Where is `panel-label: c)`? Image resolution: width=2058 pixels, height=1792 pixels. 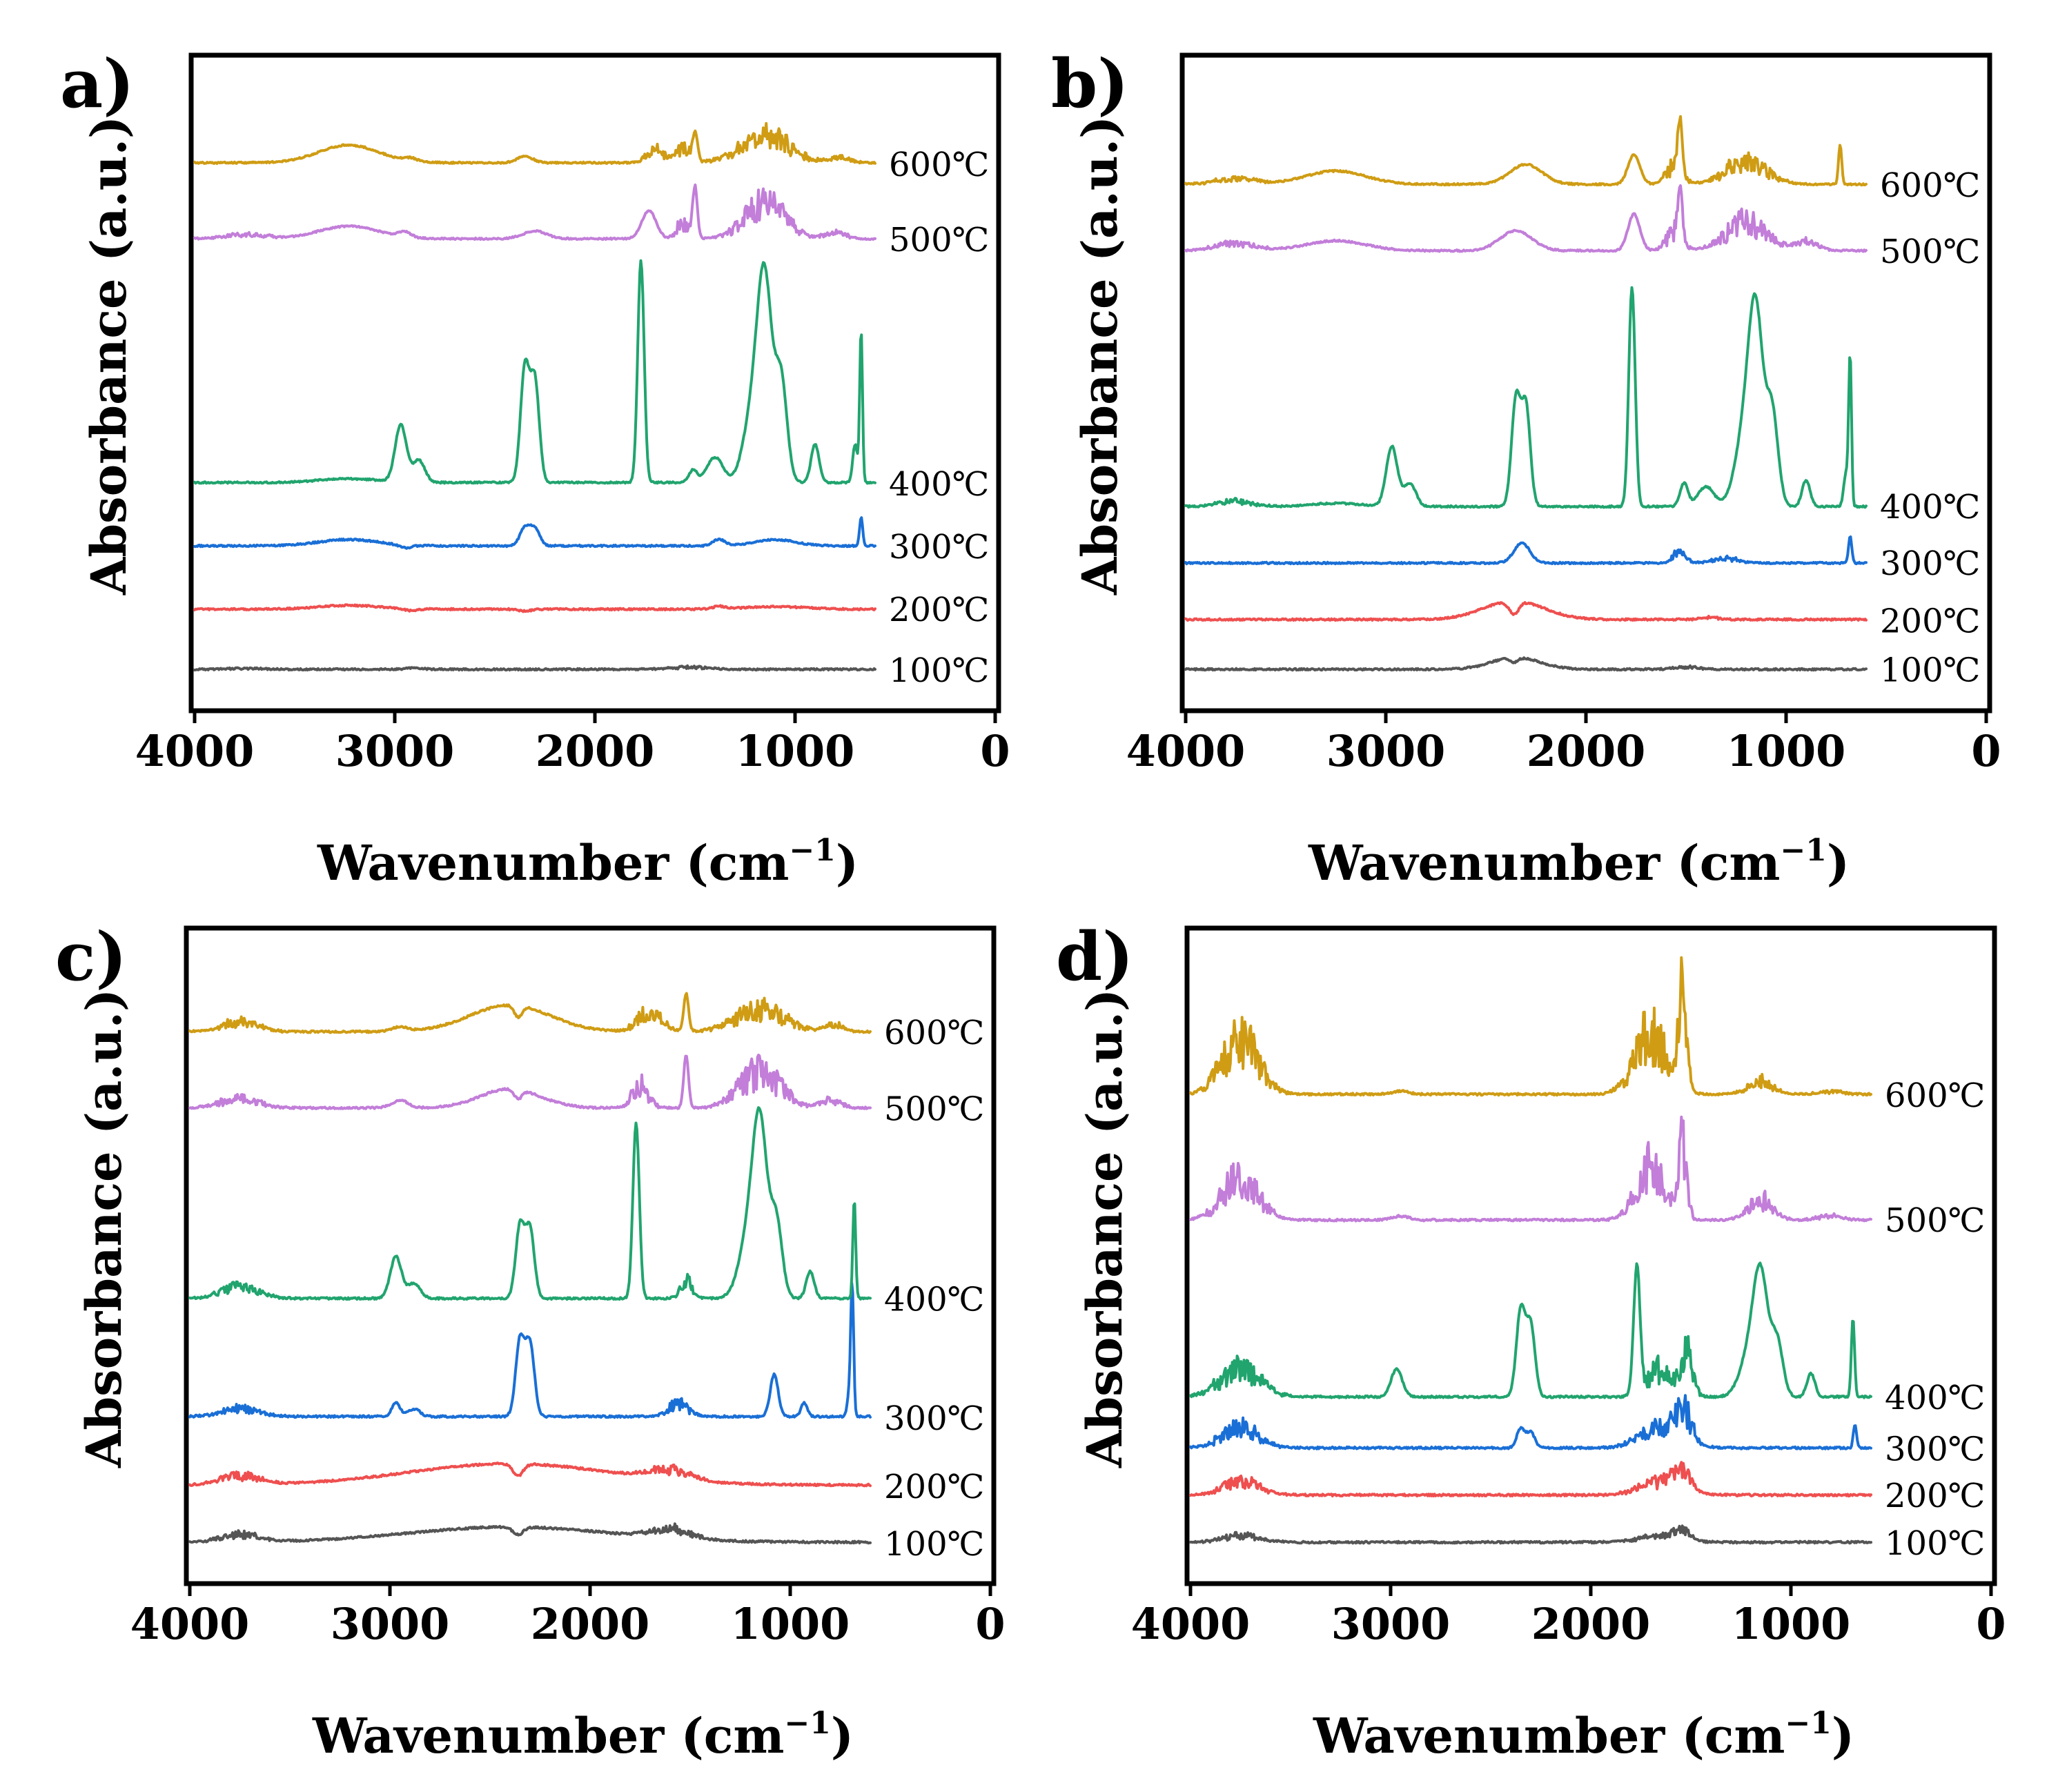 panel-label: c) is located at coordinates (91, 957).